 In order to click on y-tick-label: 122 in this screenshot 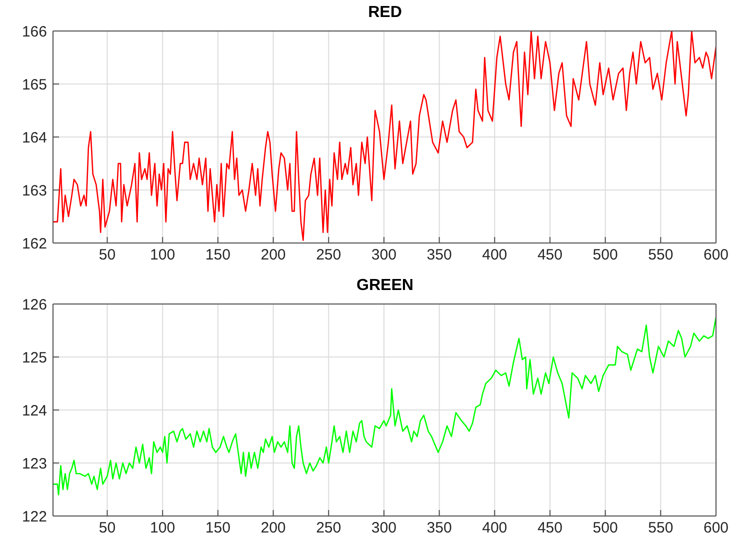, I will do `click(34, 517)`.